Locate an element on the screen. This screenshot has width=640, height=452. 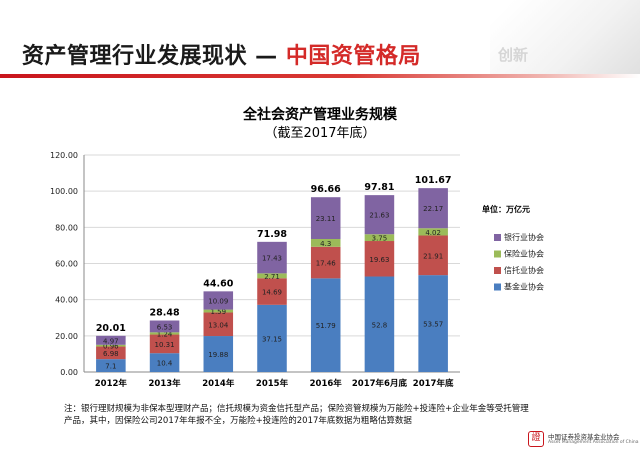
data-label: 13.04 is located at coordinates (218, 325).